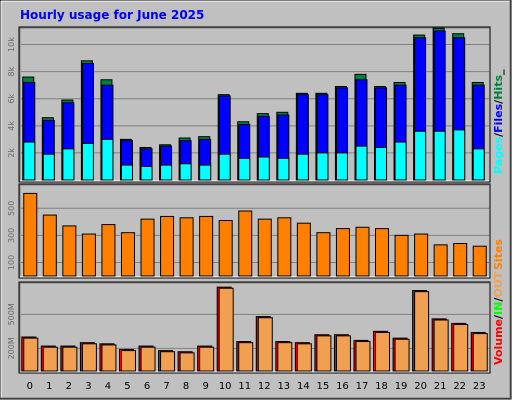  Describe the element at coordinates (420, 386) in the screenshot. I see `x-tick-label: 20` at that location.